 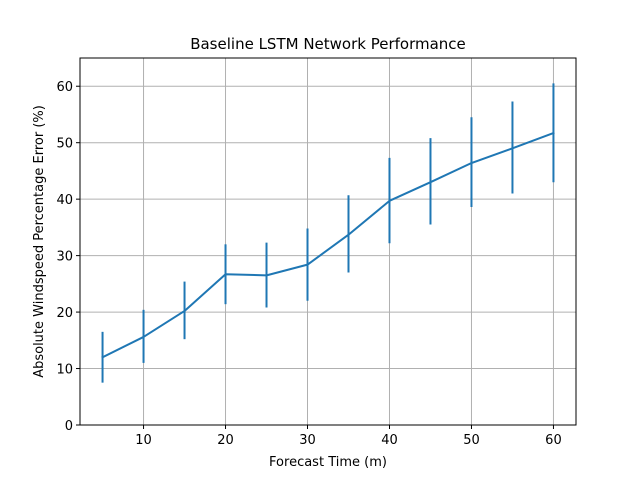 I want to click on x-tick-label: 20, so click(x=225, y=440).